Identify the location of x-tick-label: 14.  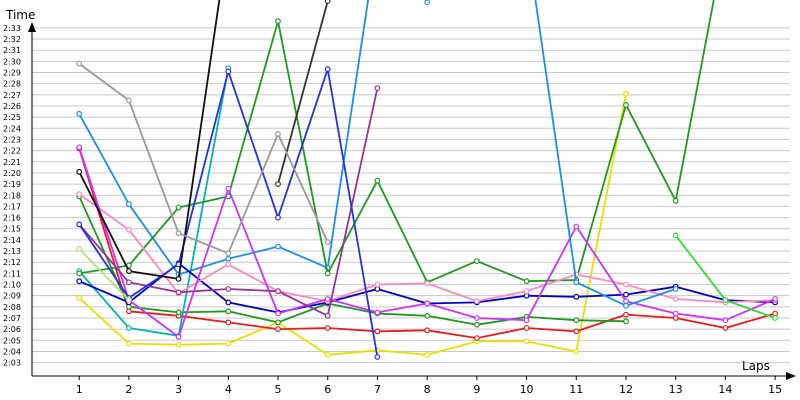
(725, 389).